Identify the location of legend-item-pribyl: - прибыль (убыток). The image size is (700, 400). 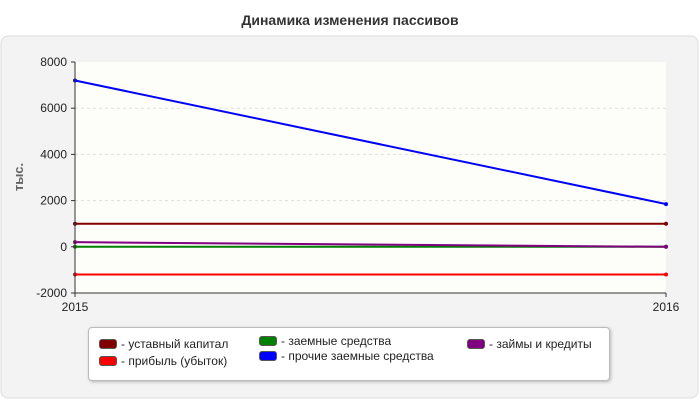
(163, 361).